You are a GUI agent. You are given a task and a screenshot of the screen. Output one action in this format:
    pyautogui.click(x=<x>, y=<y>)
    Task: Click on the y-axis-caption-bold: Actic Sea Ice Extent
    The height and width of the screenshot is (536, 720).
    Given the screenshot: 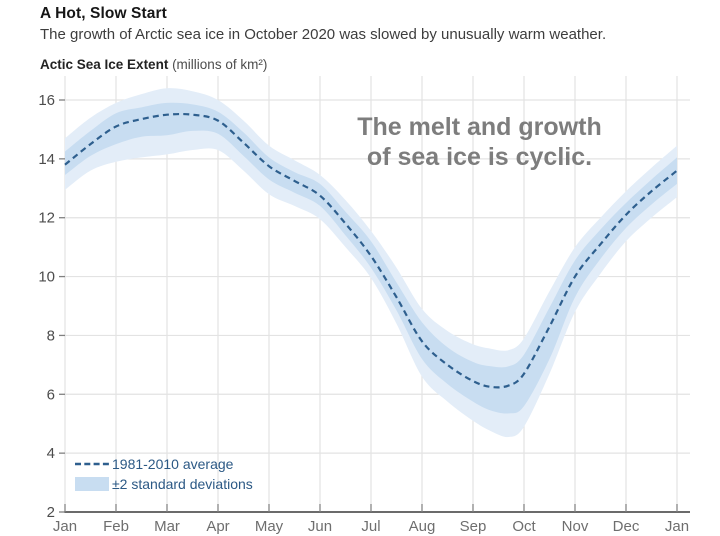 What is the action you would take?
    pyautogui.click(x=104, y=64)
    